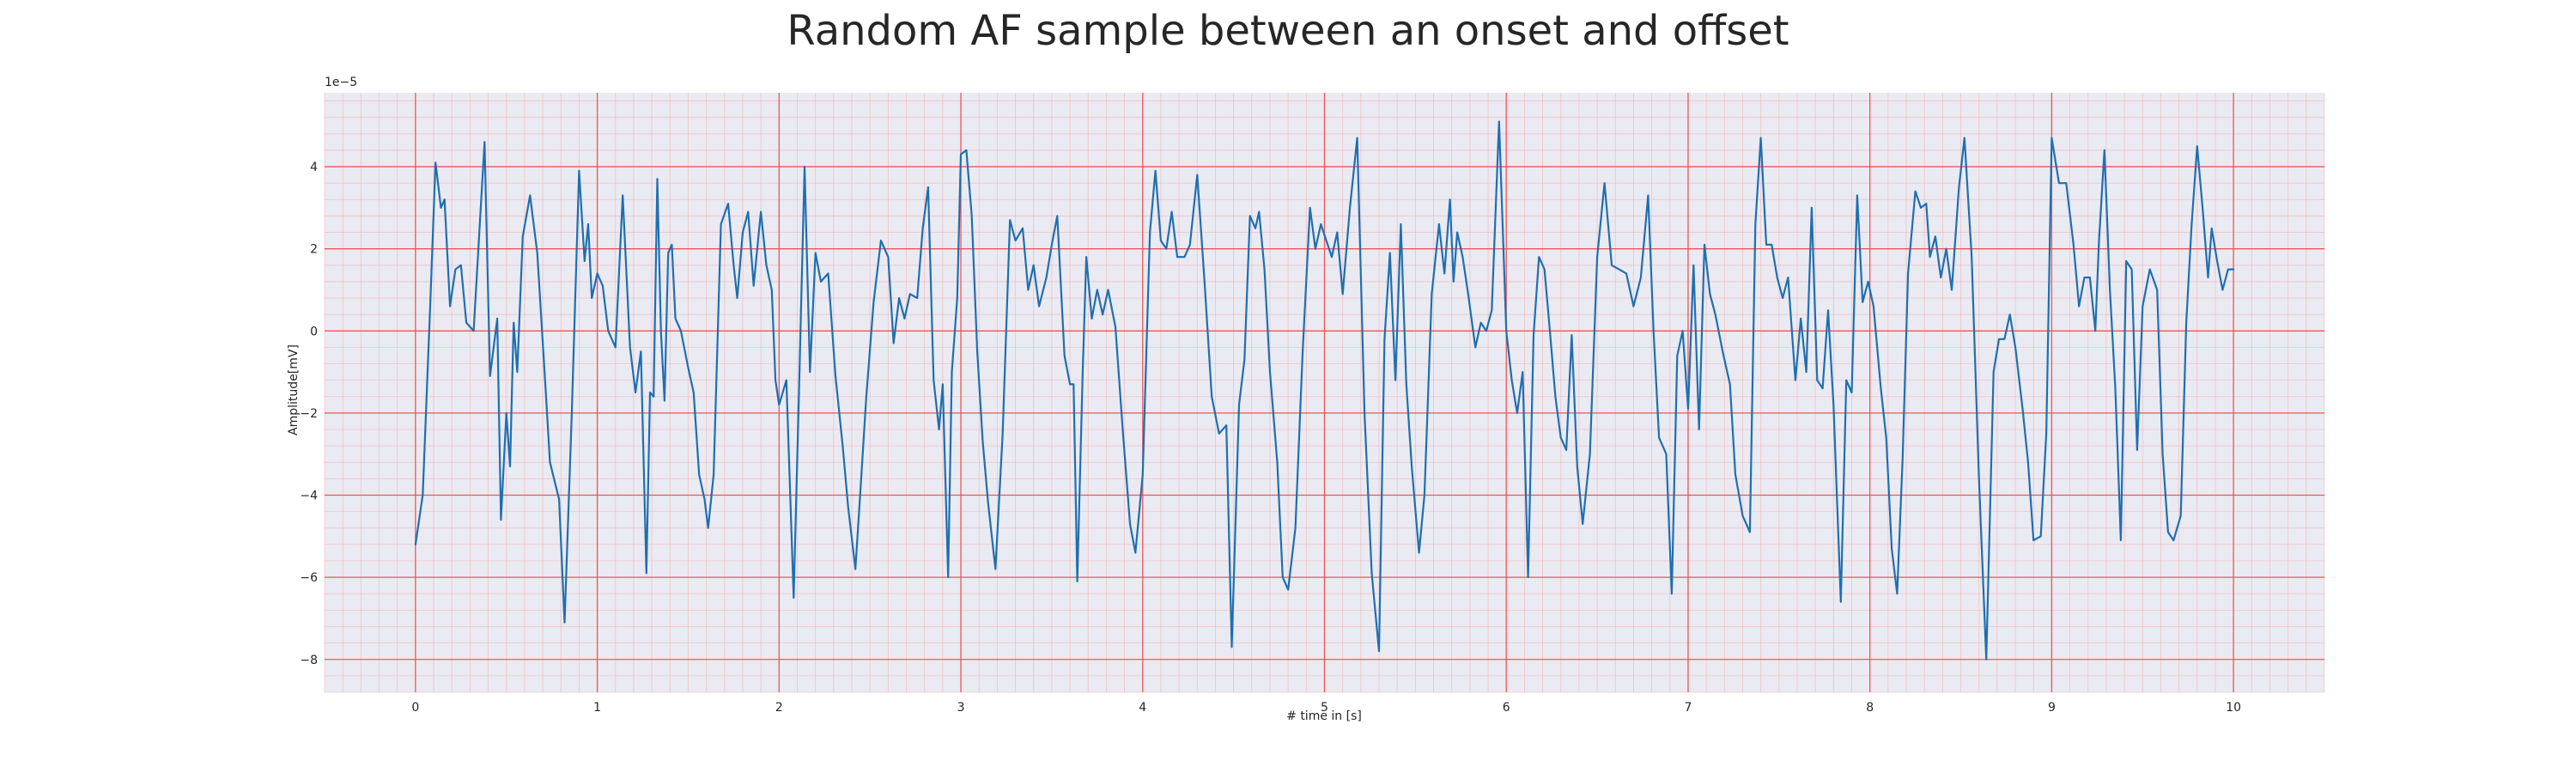 This screenshot has height=773, width=2576. What do you see at coordinates (2233, 708) in the screenshot?
I see `x-tick-label: 10` at bounding box center [2233, 708].